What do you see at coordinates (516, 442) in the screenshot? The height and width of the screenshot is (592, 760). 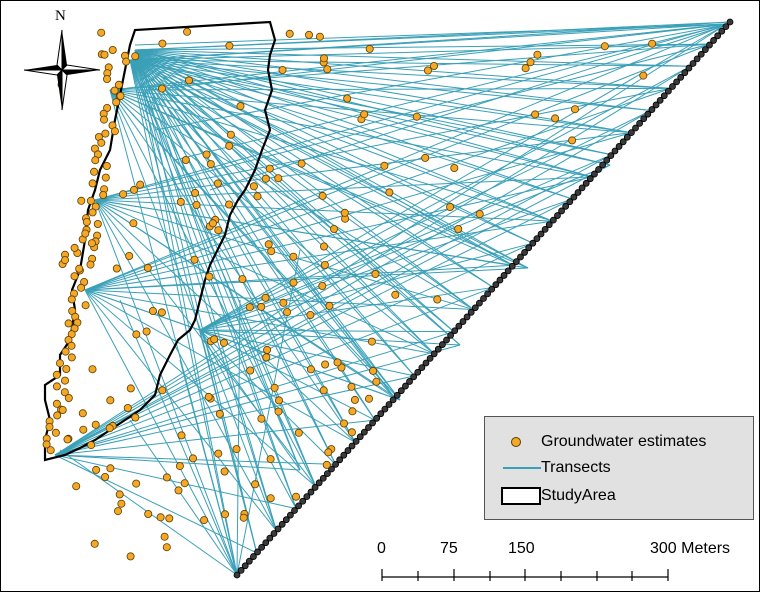 I see `estimate-dot-icon` at bounding box center [516, 442].